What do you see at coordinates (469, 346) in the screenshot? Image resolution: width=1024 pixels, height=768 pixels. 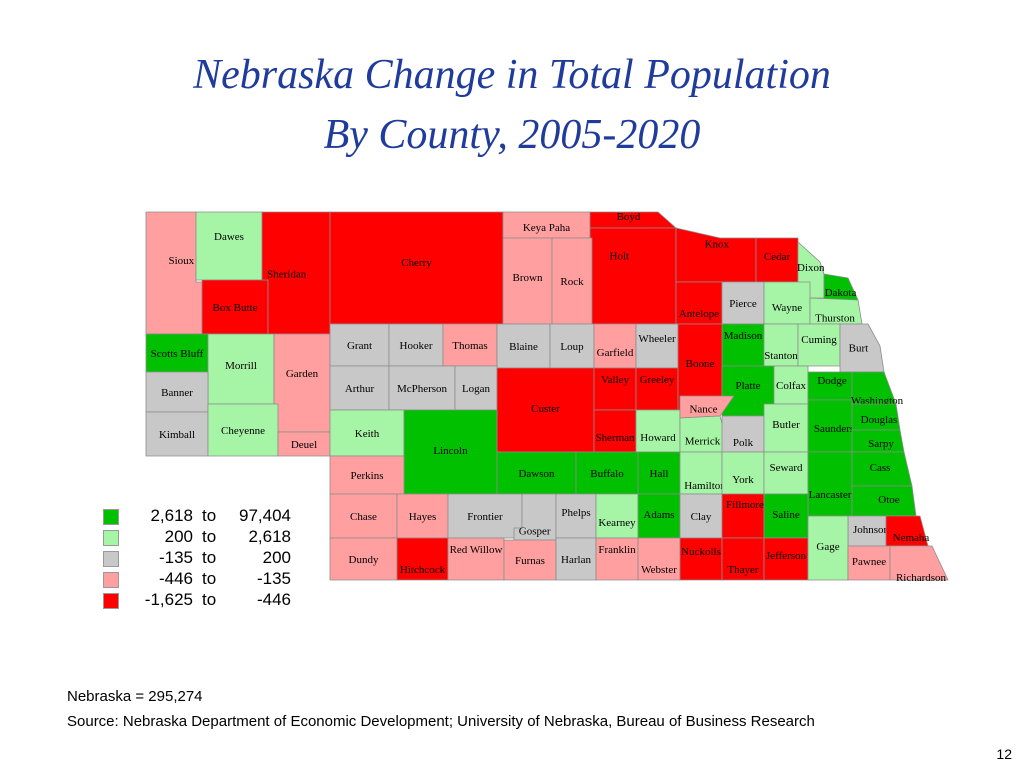 I see `county-label: Thomas` at bounding box center [469, 346].